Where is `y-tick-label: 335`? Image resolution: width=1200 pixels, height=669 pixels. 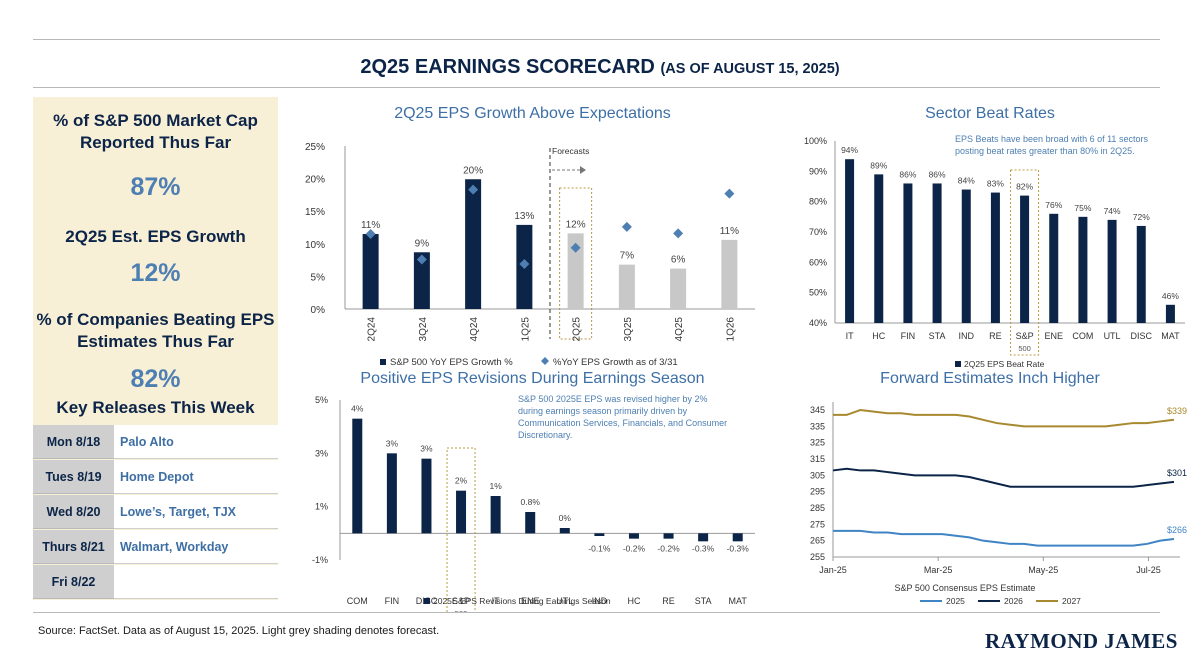
y-tick-label: 335 is located at coordinates (817, 426).